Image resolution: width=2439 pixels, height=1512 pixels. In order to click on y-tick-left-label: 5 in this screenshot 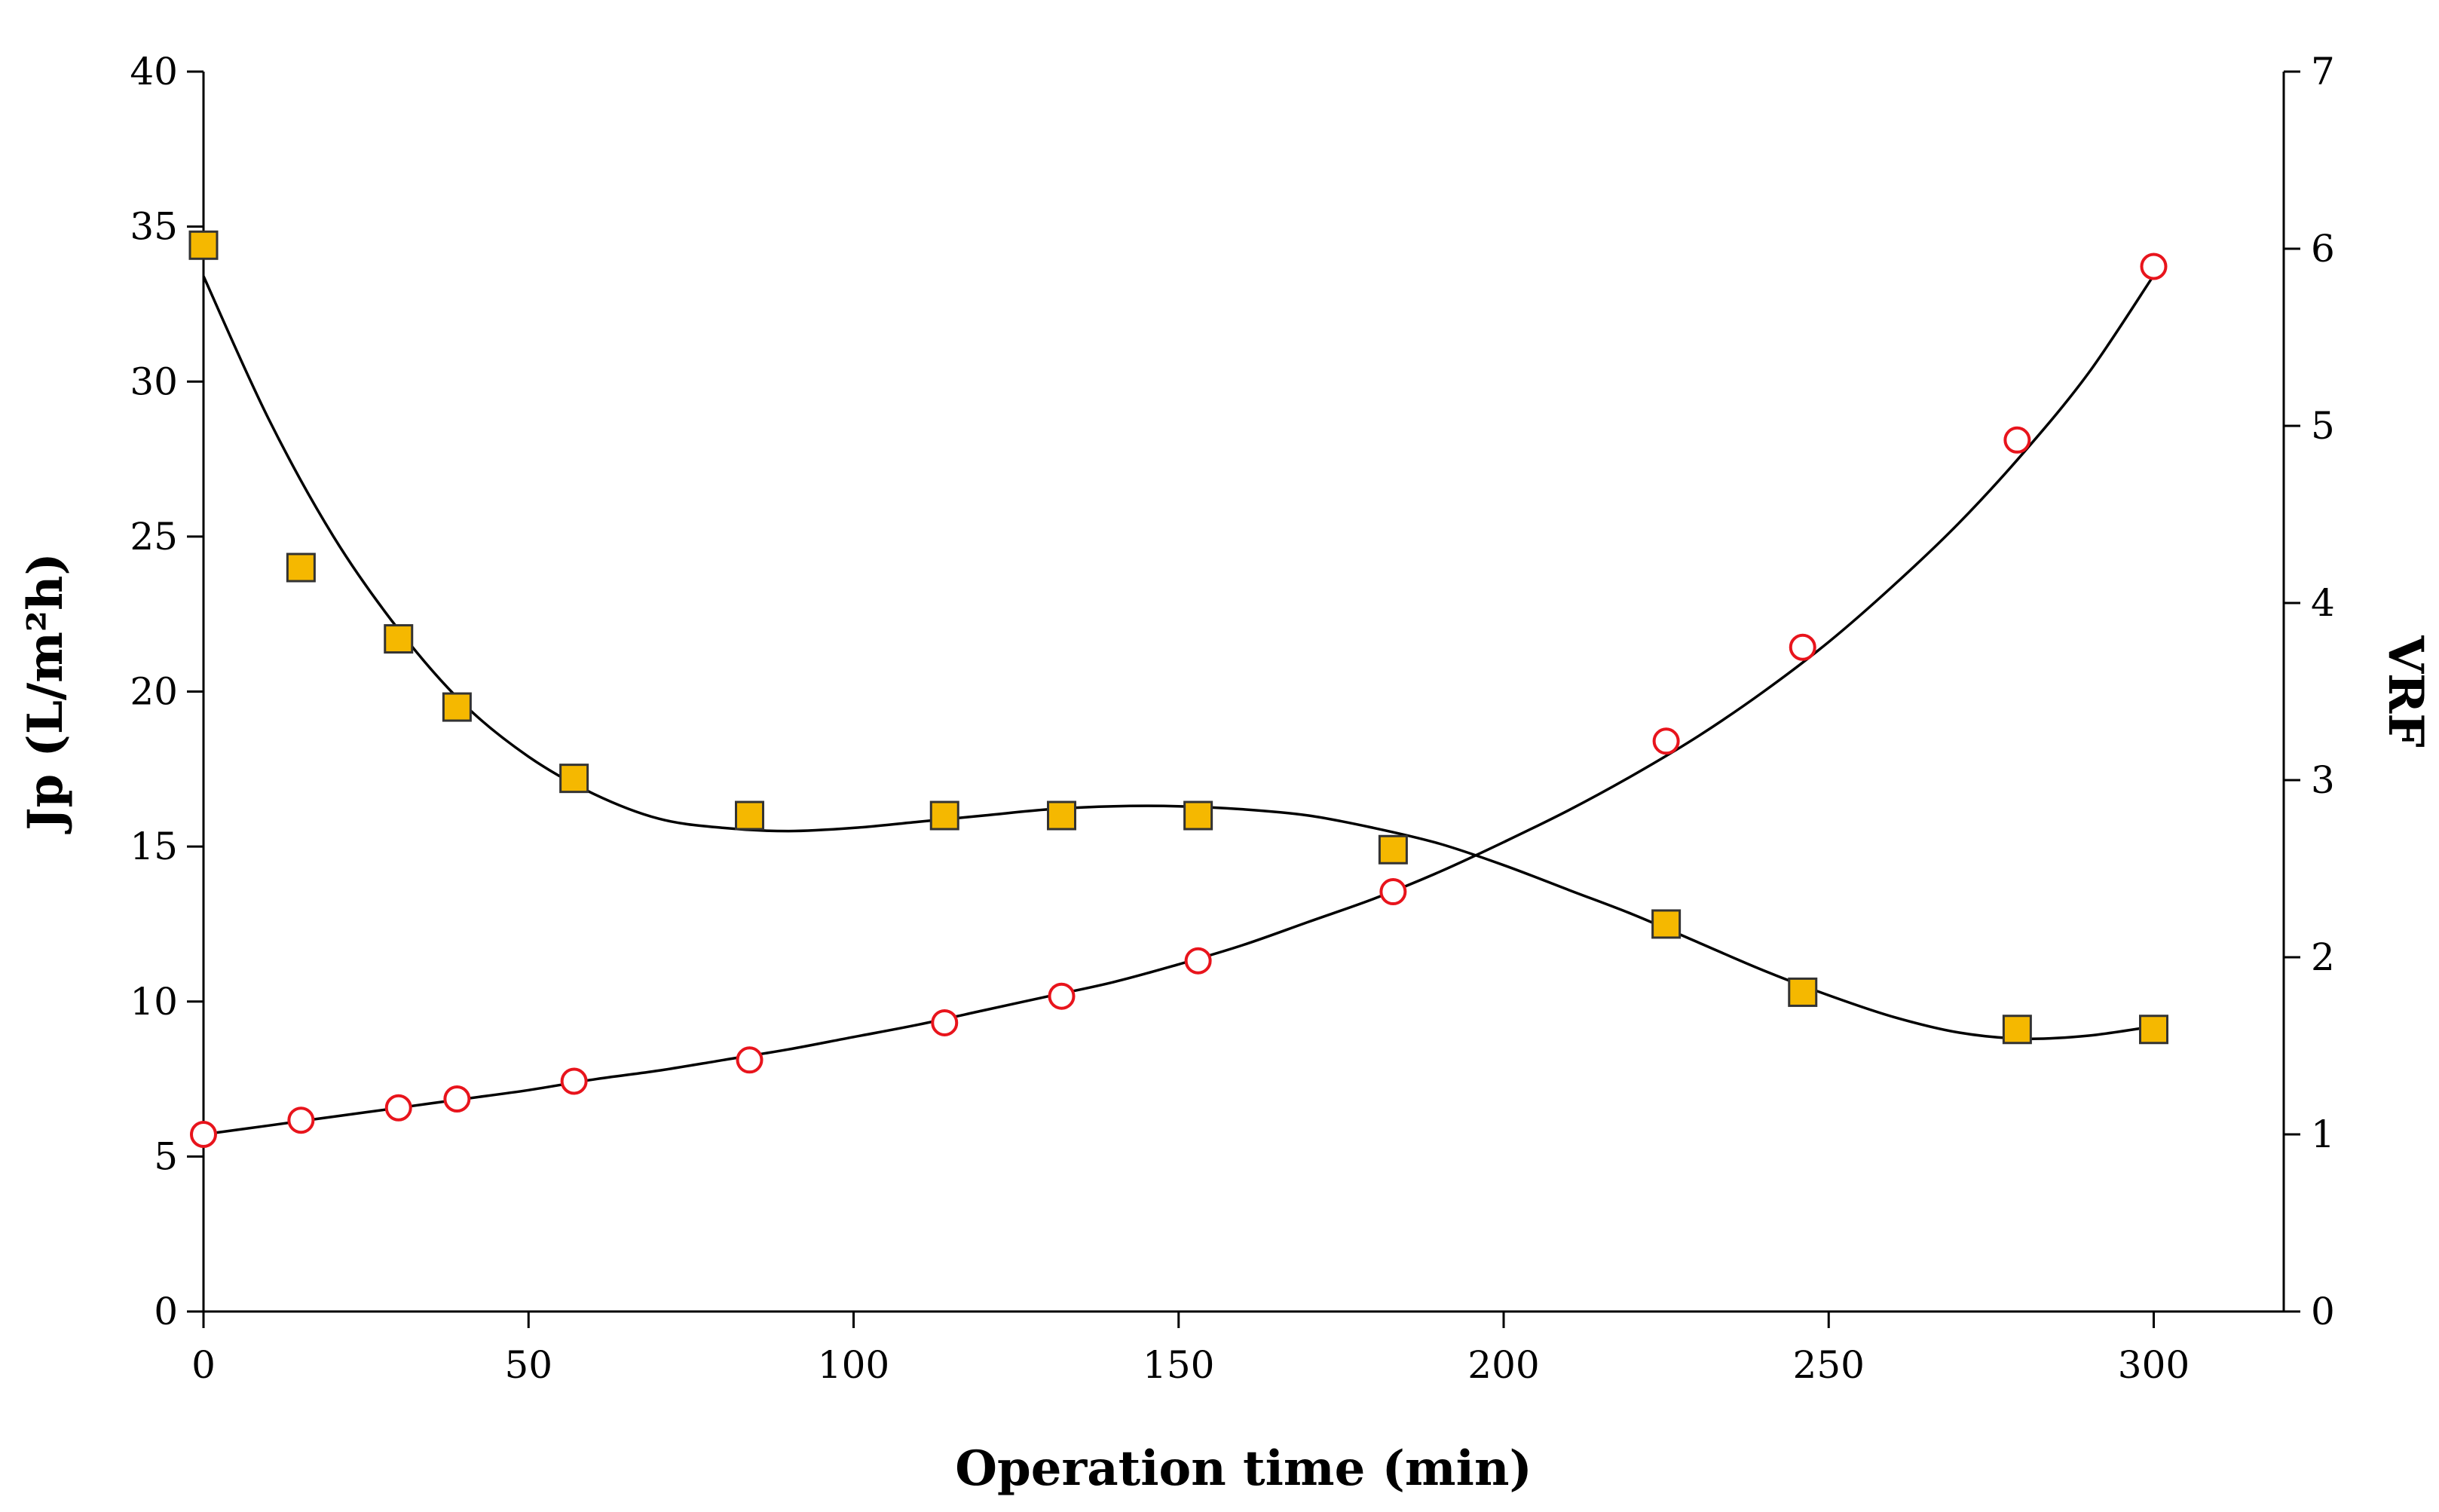, I will do `click(166, 1156)`.